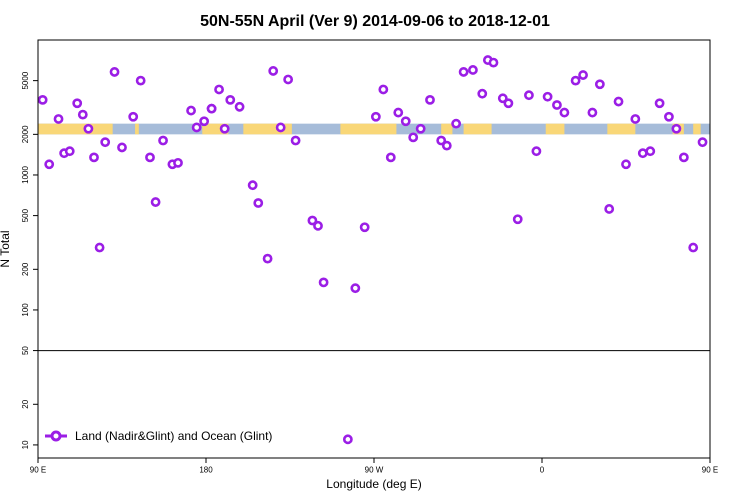 Image resolution: width=750 pixels, height=500 pixels. What do you see at coordinates (173, 436) in the screenshot?
I see `legend-entry-label: Land (Nadir&Glint) and Ocean (Glint)` at bounding box center [173, 436].